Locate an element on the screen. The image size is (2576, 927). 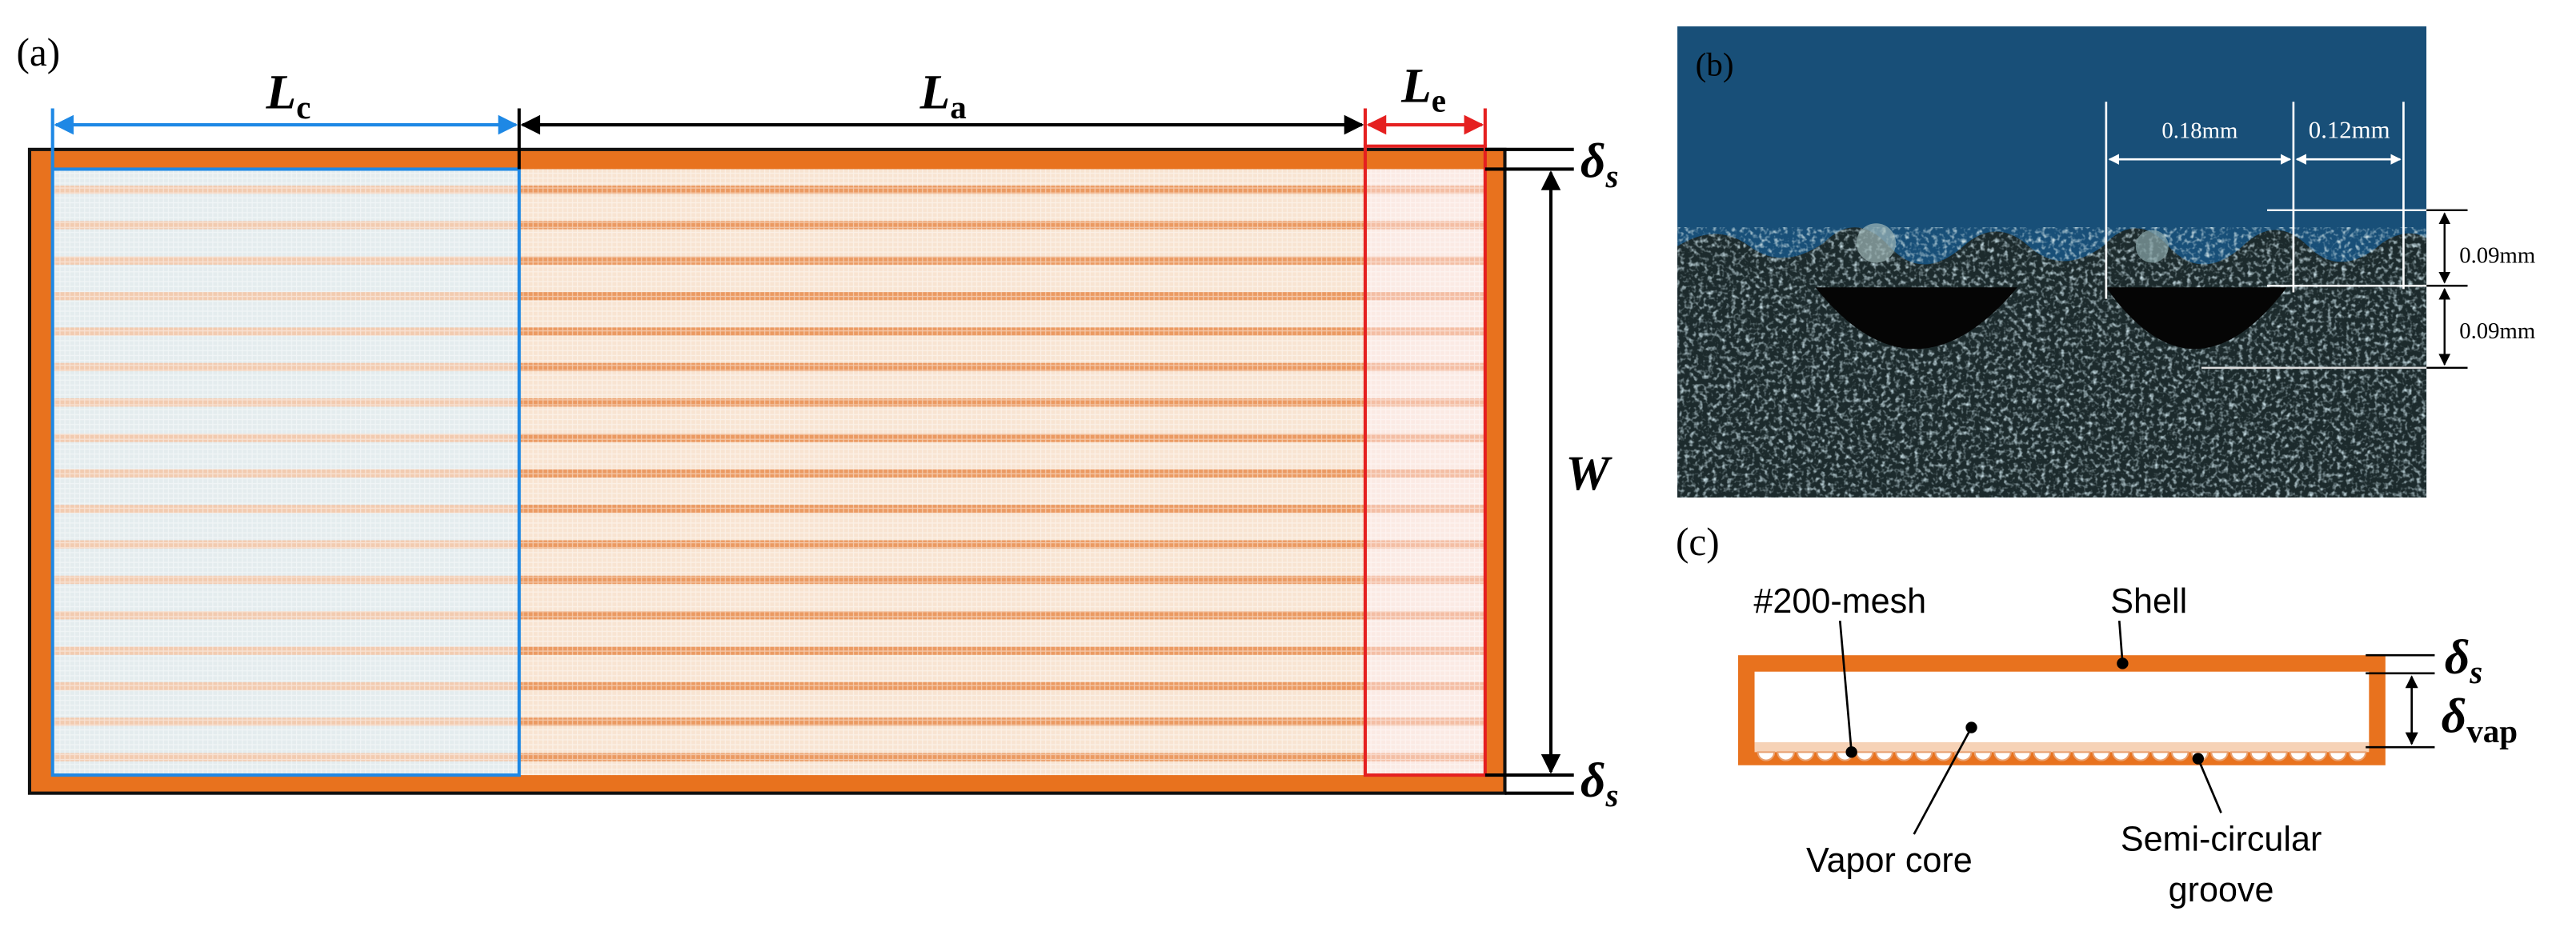
delta-s: δs is located at coordinates (2464, 660).